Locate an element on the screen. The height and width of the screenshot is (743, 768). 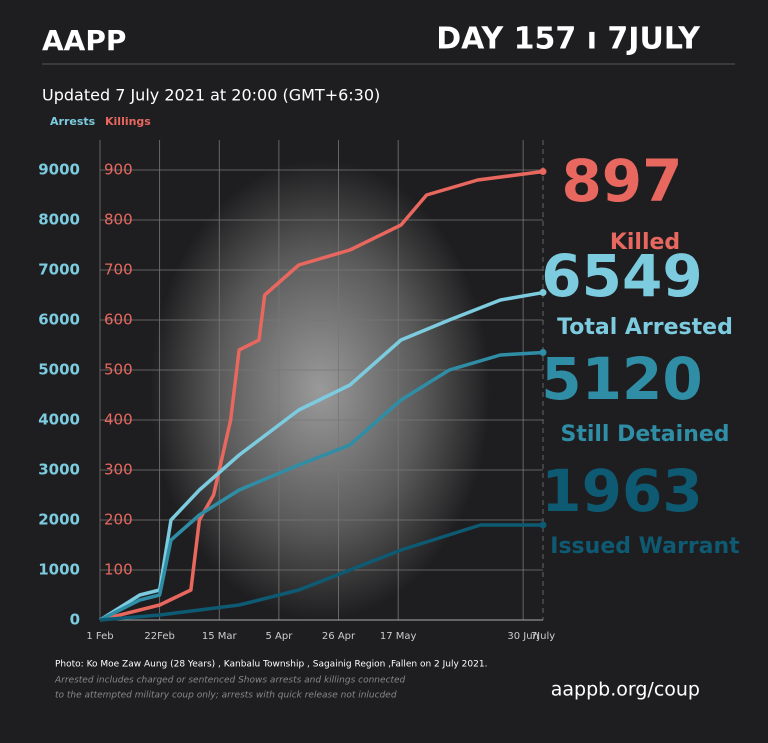
y2-tick-label: 900 is located at coordinates (118, 170).